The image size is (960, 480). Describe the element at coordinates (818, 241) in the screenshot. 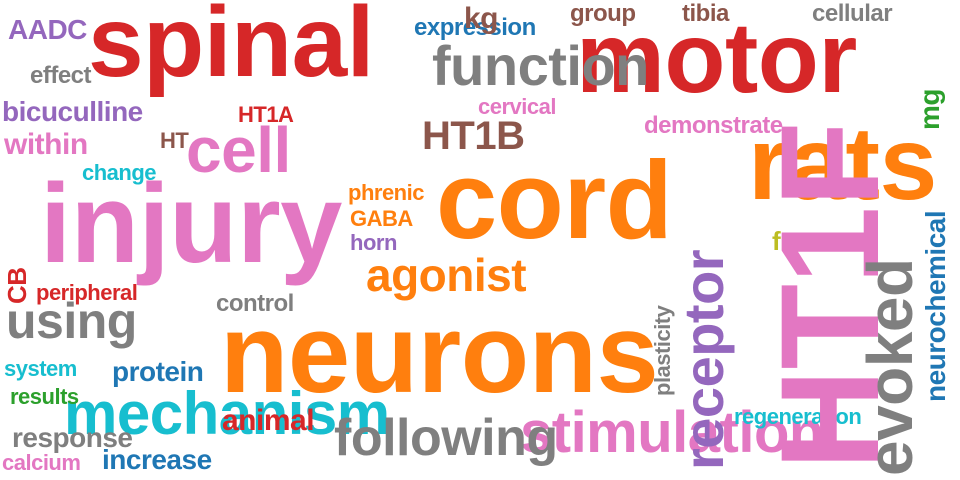

I see `word-results: fracture` at that location.